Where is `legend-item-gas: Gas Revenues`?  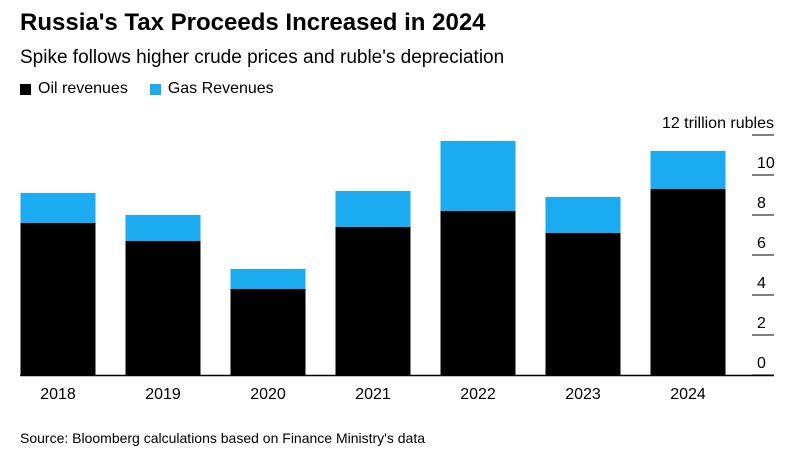 legend-item-gas: Gas Revenues is located at coordinates (211, 89).